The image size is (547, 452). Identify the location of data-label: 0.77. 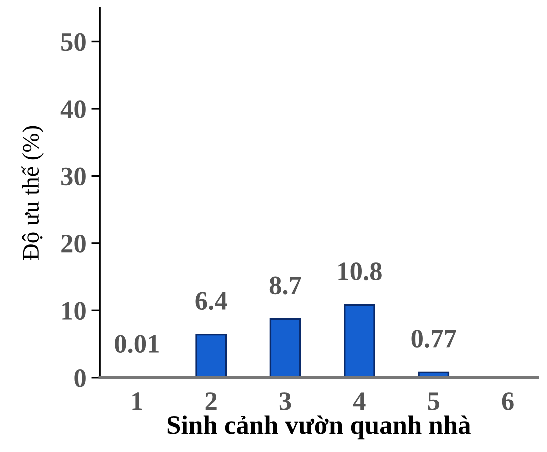
(434, 339).